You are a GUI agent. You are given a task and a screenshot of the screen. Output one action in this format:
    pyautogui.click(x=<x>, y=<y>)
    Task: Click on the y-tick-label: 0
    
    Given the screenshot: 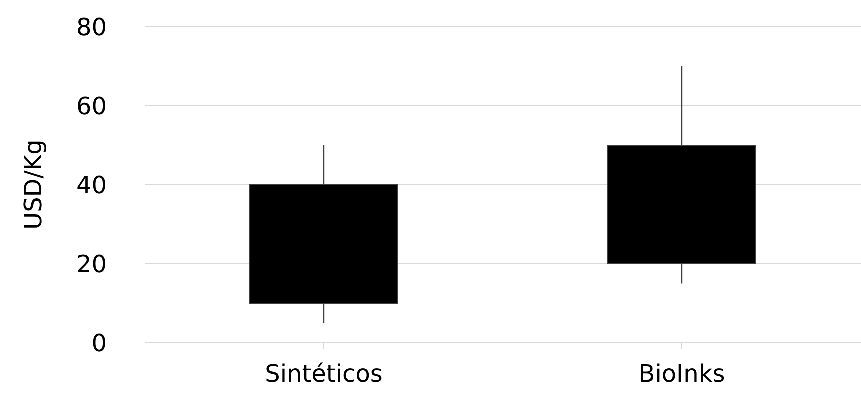 What is the action you would take?
    pyautogui.click(x=99, y=344)
    